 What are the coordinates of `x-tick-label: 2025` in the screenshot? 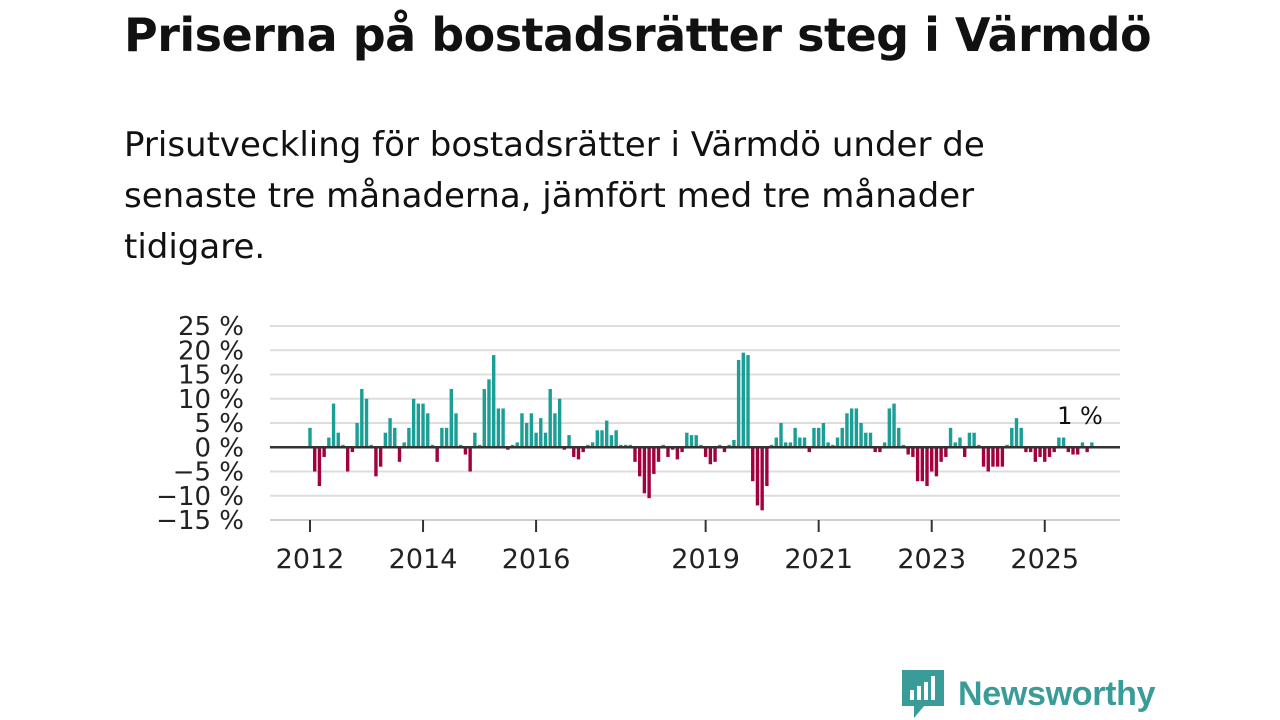 It's located at (1044, 559).